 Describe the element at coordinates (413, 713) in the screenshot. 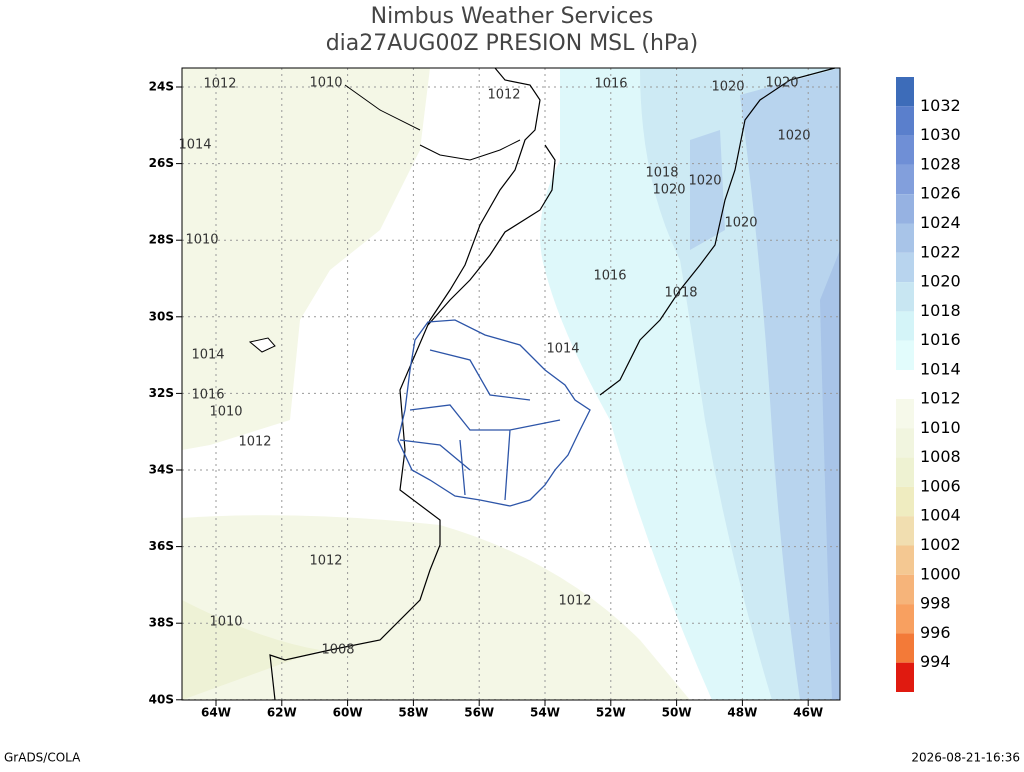

I see `lon-label: 58W` at that location.